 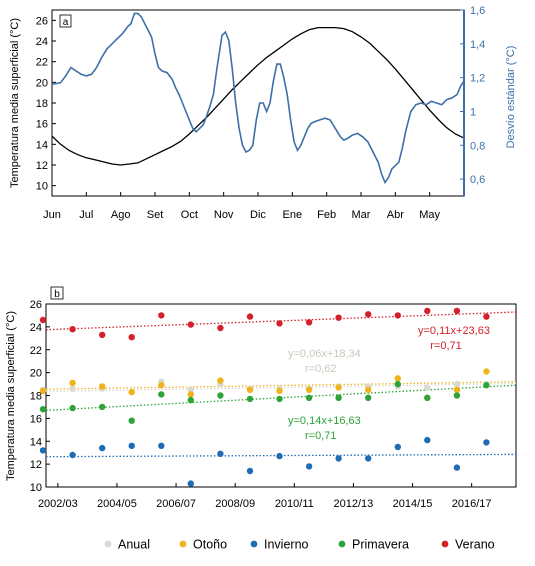 What do you see at coordinates (42, 21) in the screenshot?
I see `y-tick-label: 26` at bounding box center [42, 21].